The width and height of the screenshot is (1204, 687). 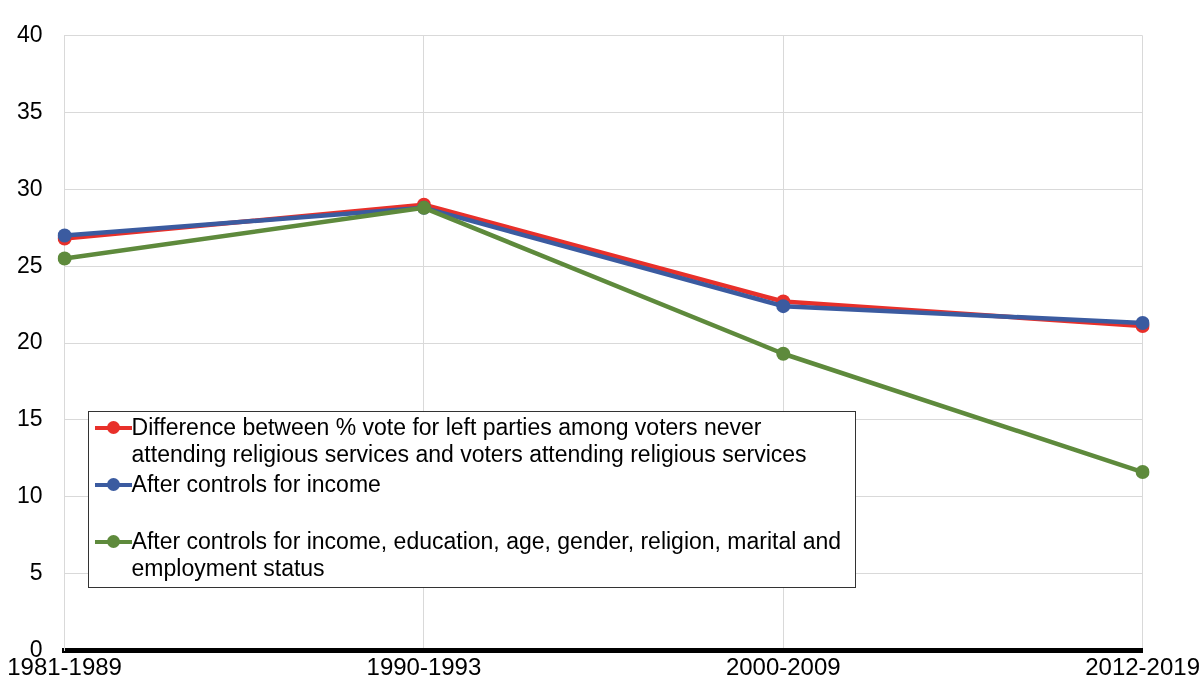 What do you see at coordinates (29, 494) in the screenshot?
I see `y-tick-label: 10` at bounding box center [29, 494].